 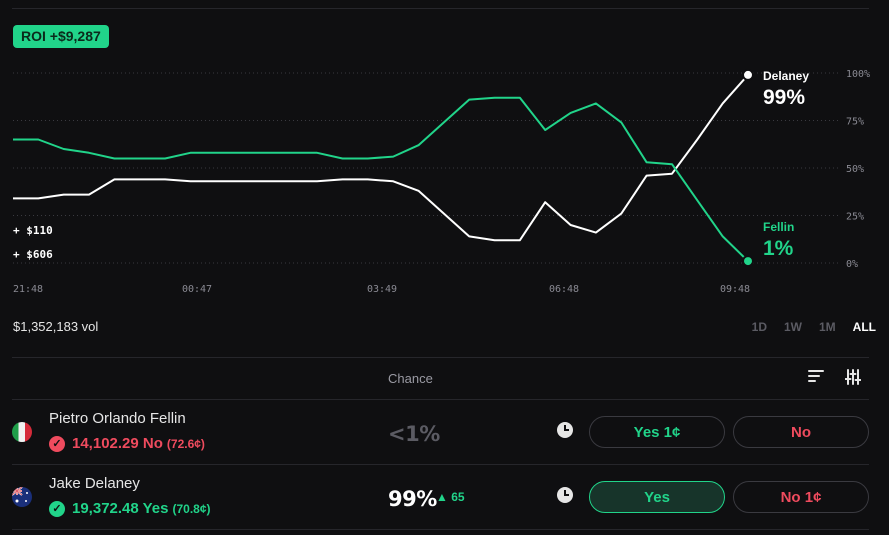 What do you see at coordinates (120, 508) in the screenshot?
I see `holding-amount: 19,372.48 Yes` at bounding box center [120, 508].